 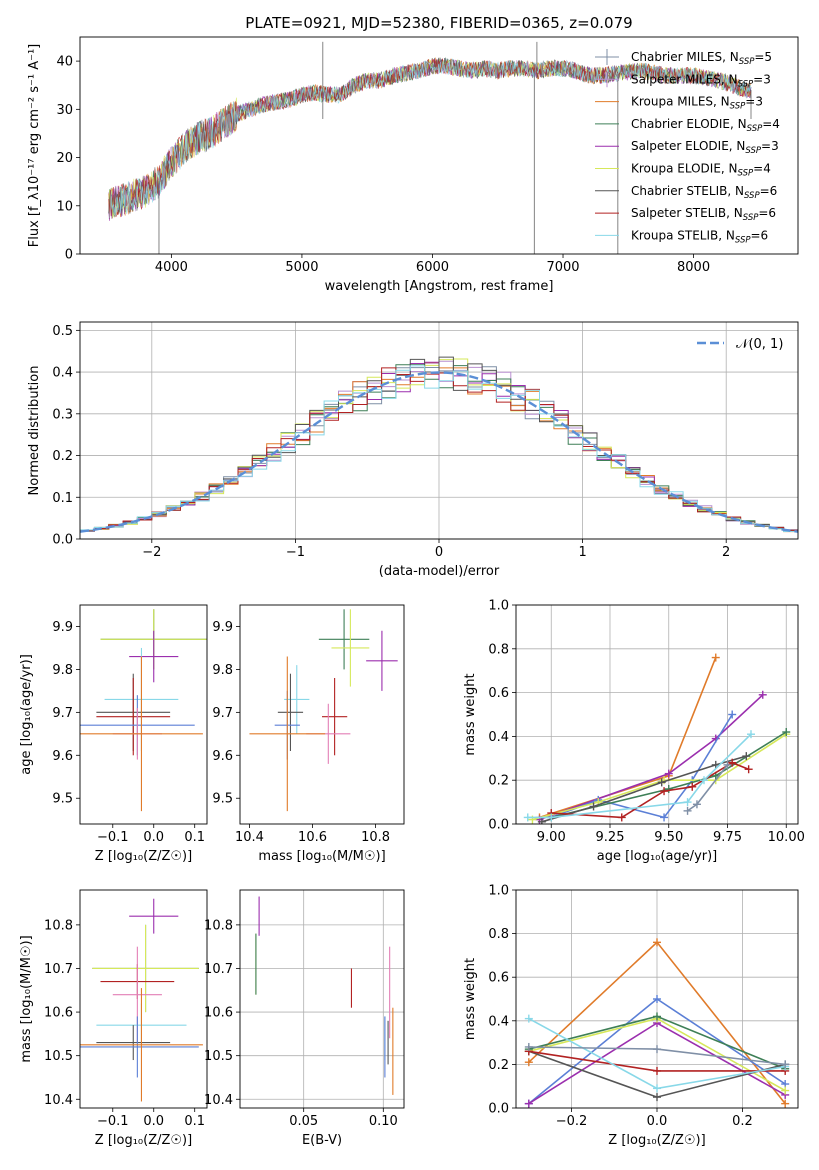 I want to click on x-tick-label: 8000, so click(x=693, y=267).